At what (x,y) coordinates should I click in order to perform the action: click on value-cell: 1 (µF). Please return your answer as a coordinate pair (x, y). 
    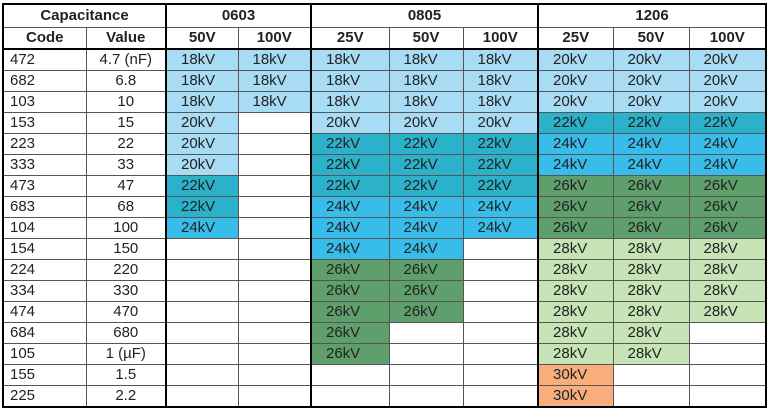
    Looking at the image, I should click on (126, 354).